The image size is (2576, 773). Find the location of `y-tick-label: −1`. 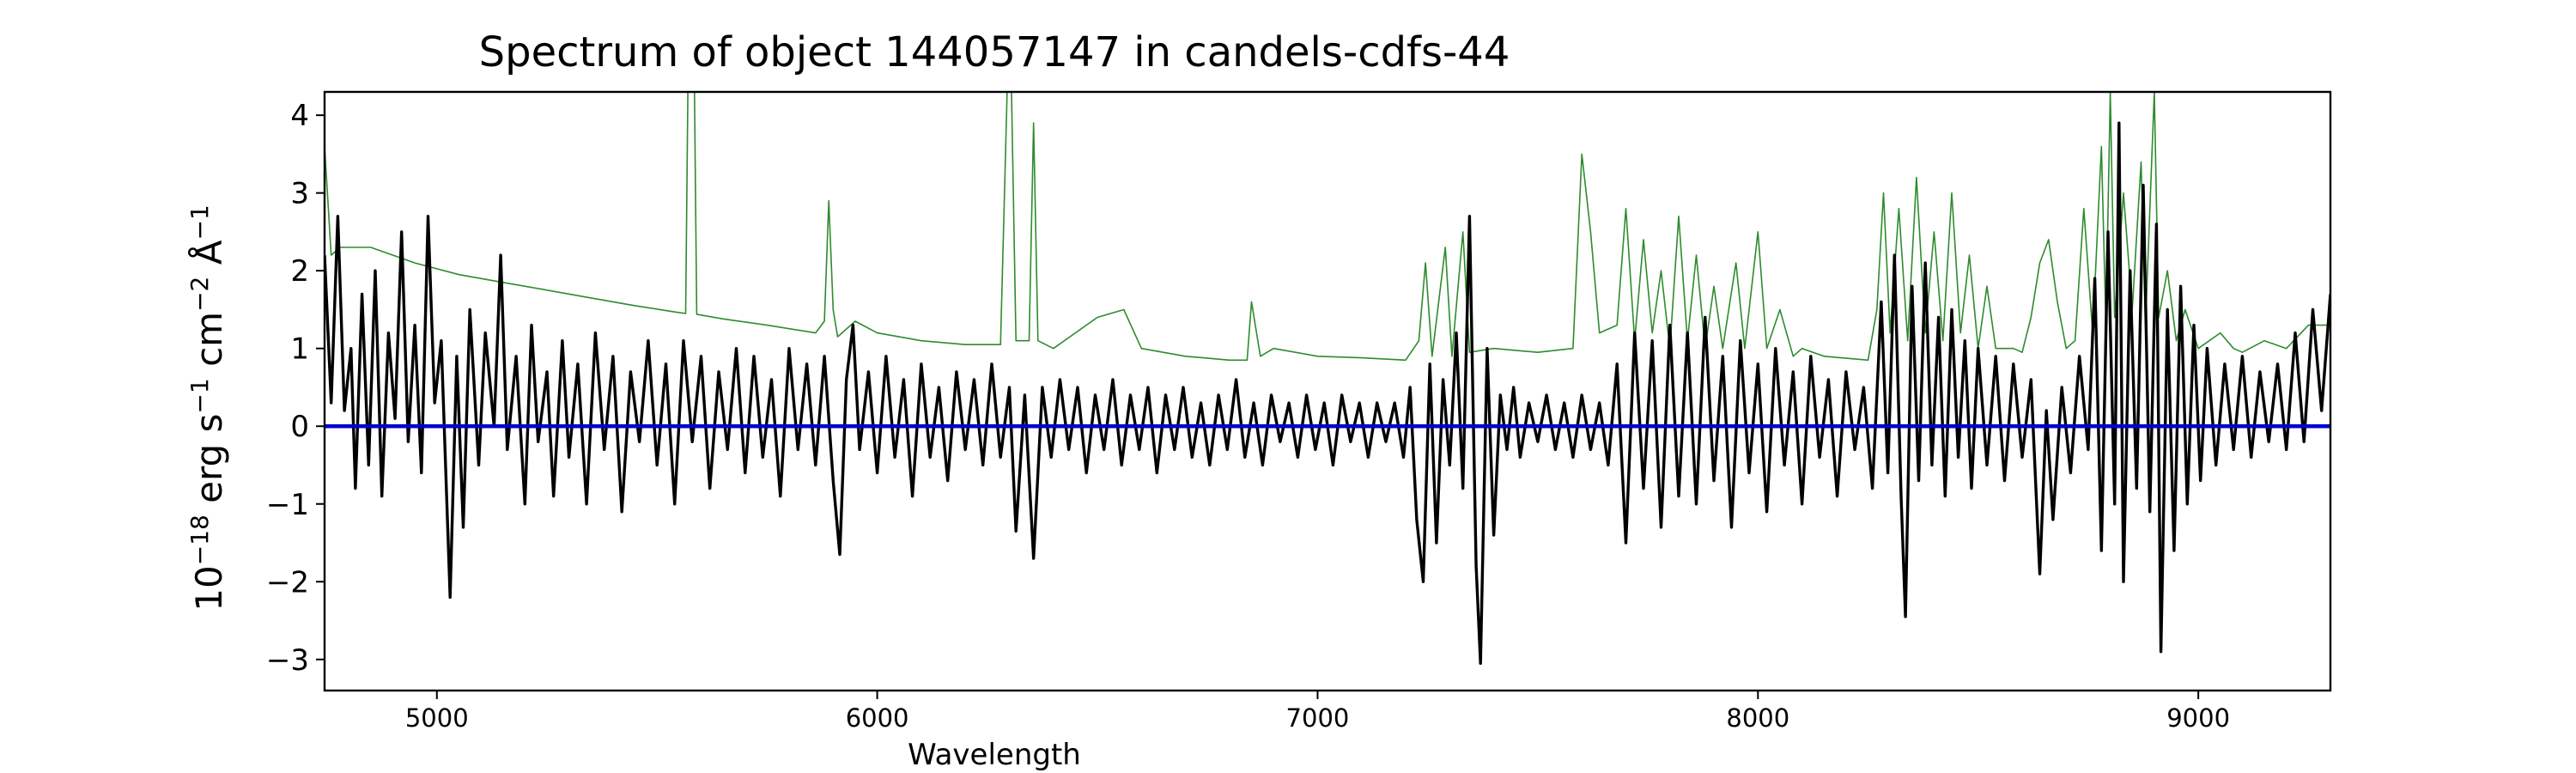

y-tick-label: −1 is located at coordinates (287, 505).